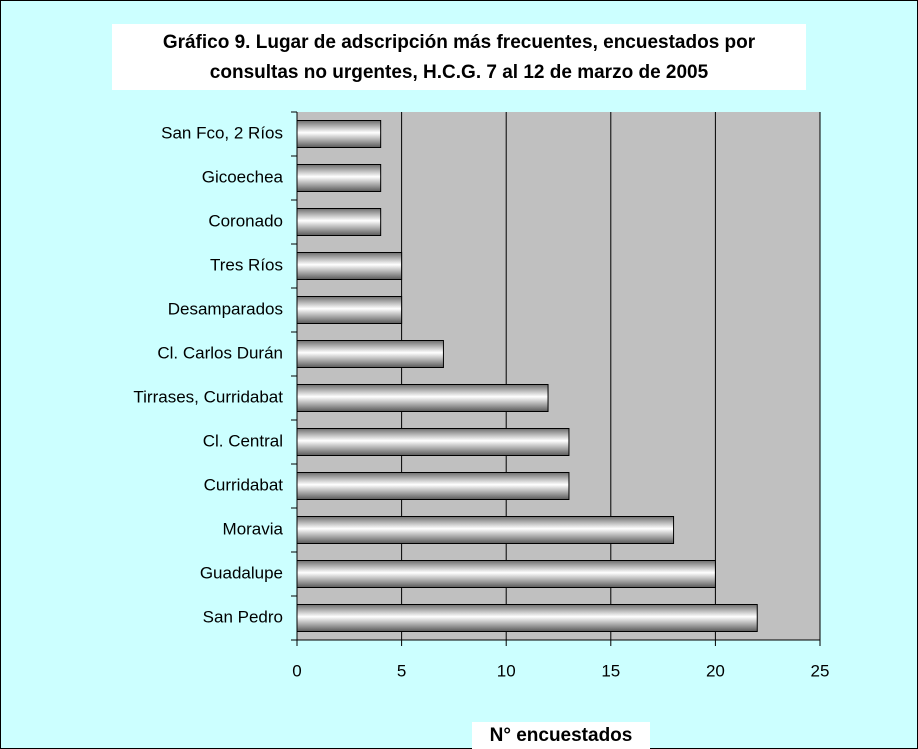  What do you see at coordinates (610, 670) in the screenshot?
I see `x-tick-label: 15` at bounding box center [610, 670].